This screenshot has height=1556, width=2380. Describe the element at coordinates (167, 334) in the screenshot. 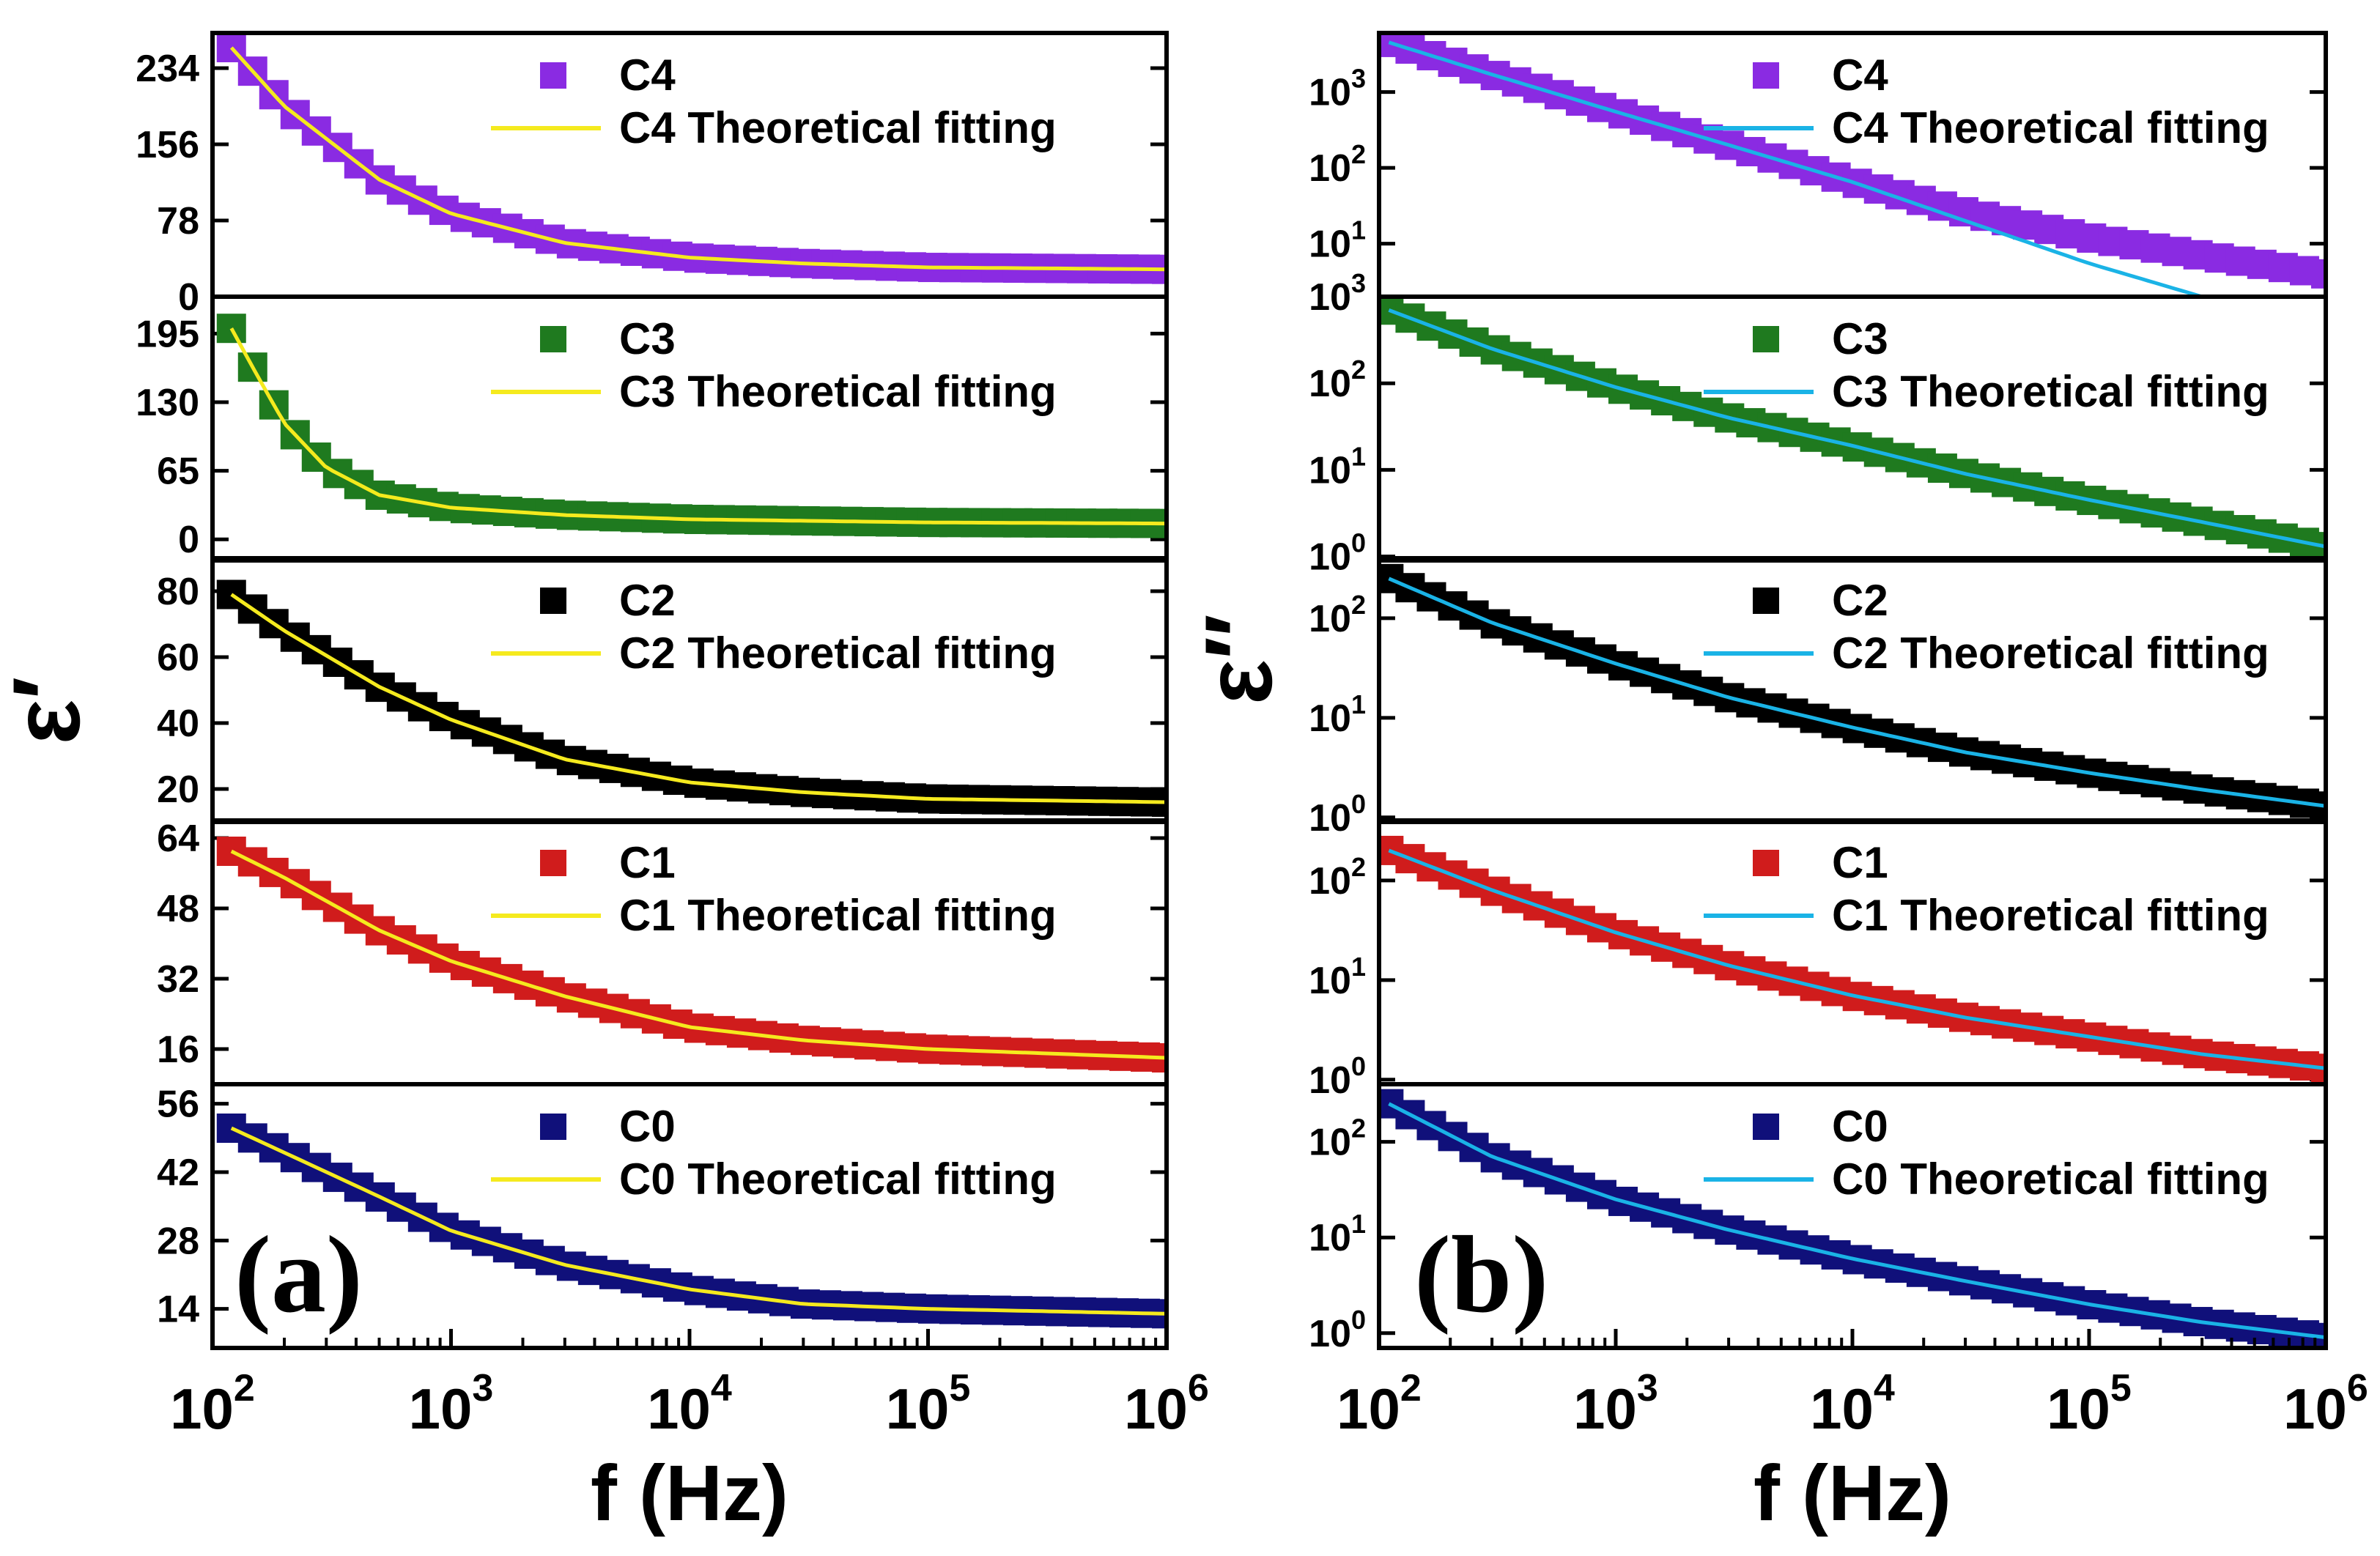

I see `y-tick-label: 195` at that location.